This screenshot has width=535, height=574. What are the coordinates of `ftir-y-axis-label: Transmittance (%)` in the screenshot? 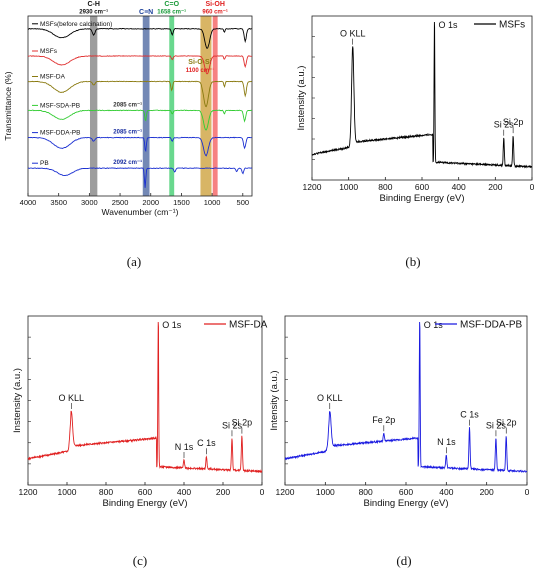 It's located at (8, 105).